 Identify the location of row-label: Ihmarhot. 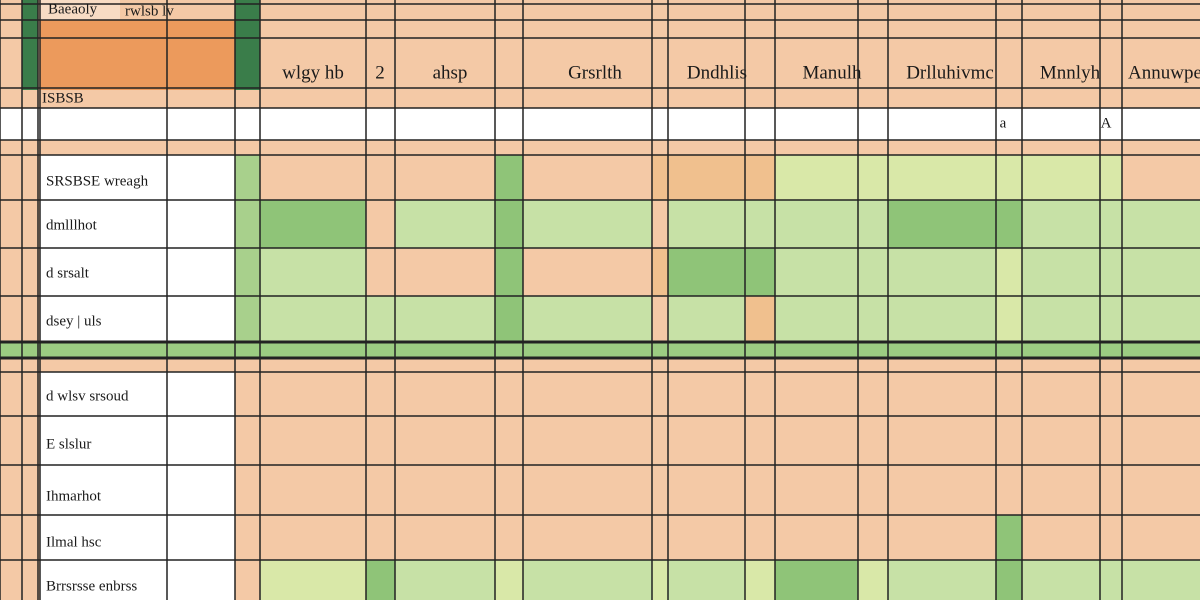
(74, 496).